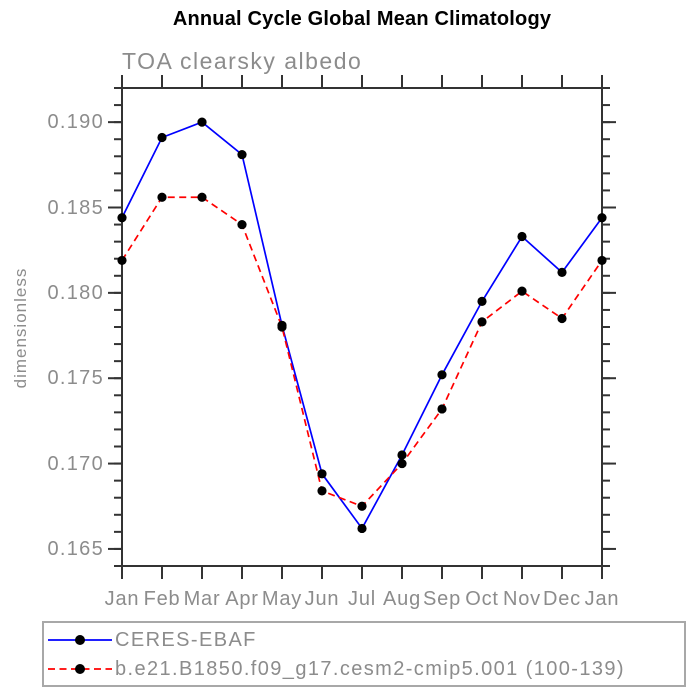 Image resolution: width=700 pixels, height=700 pixels. I want to click on legend-swatch-ceres, so click(80, 639).